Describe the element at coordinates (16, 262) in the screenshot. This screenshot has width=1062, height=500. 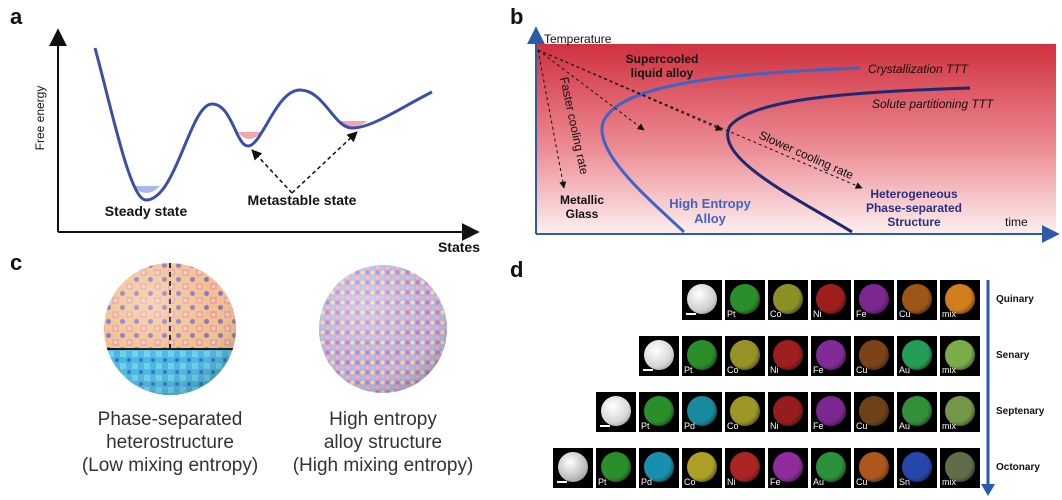
I see `panel-letter-c: c` at that location.